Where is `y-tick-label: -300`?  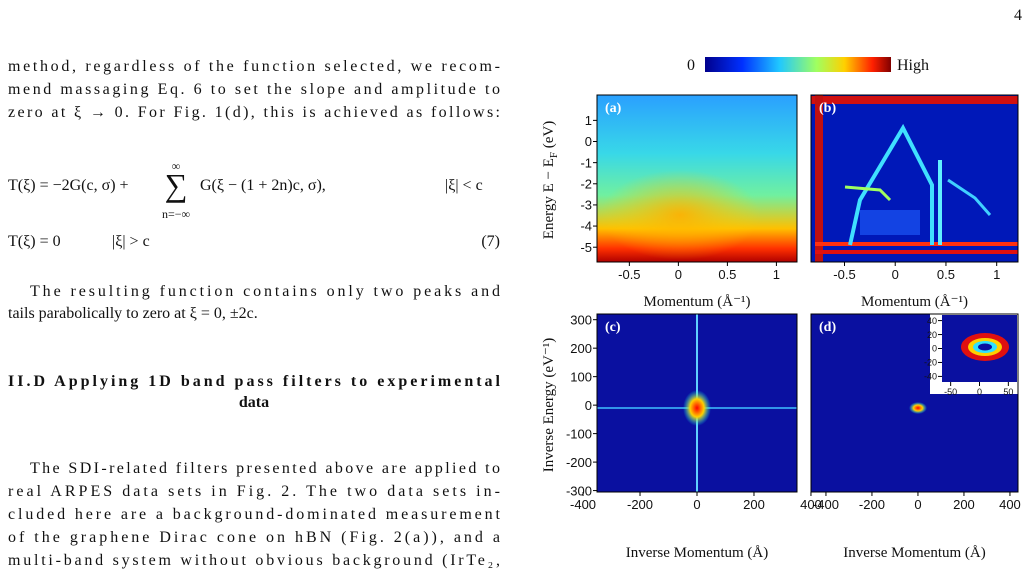 y-tick-label: -300 is located at coordinates (579, 490).